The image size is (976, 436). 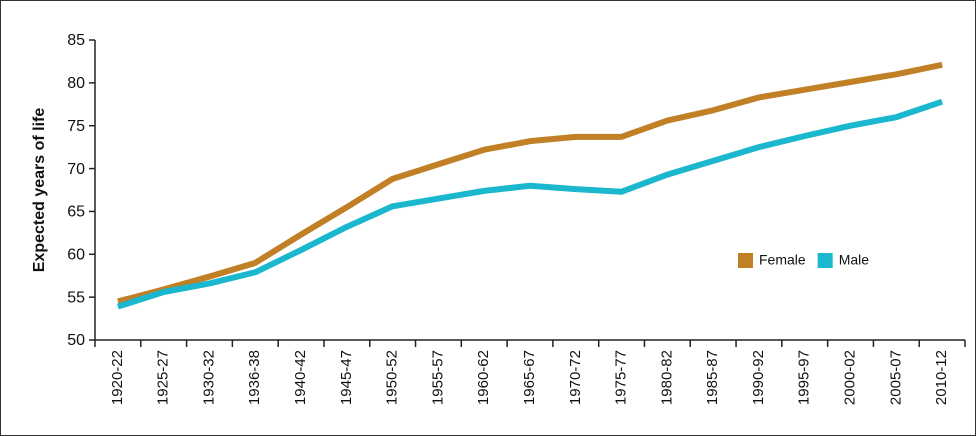 What do you see at coordinates (895, 377) in the screenshot?
I see `x-tick-label: 2005-07` at bounding box center [895, 377].